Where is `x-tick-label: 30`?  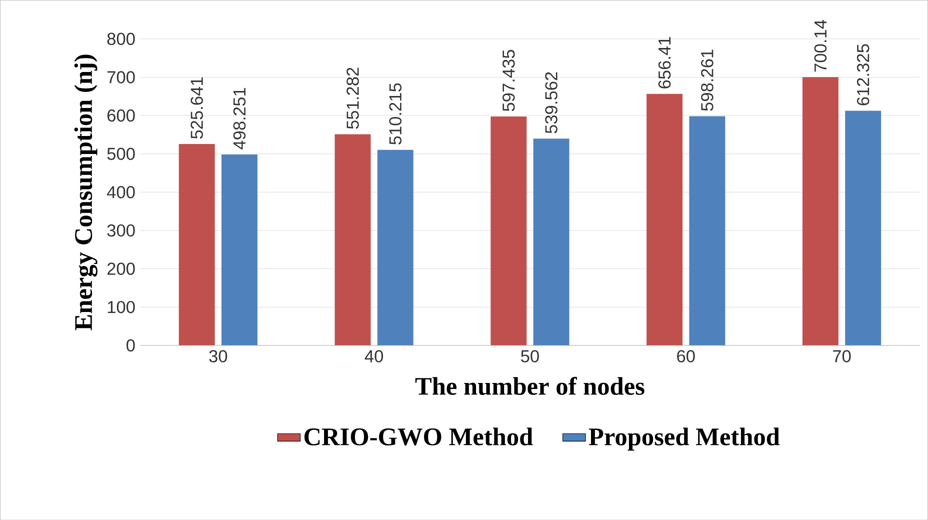 x-tick-label: 30 is located at coordinates (218, 356).